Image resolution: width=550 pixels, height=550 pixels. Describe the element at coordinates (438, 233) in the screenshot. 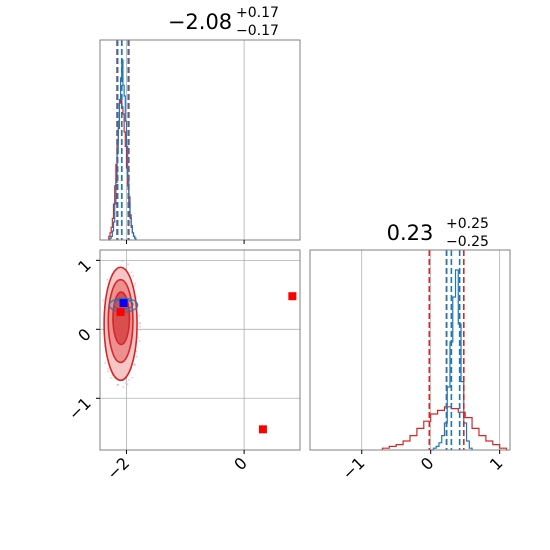

I see `title-param-1: 0.23 +0.25 −0.25` at that location.